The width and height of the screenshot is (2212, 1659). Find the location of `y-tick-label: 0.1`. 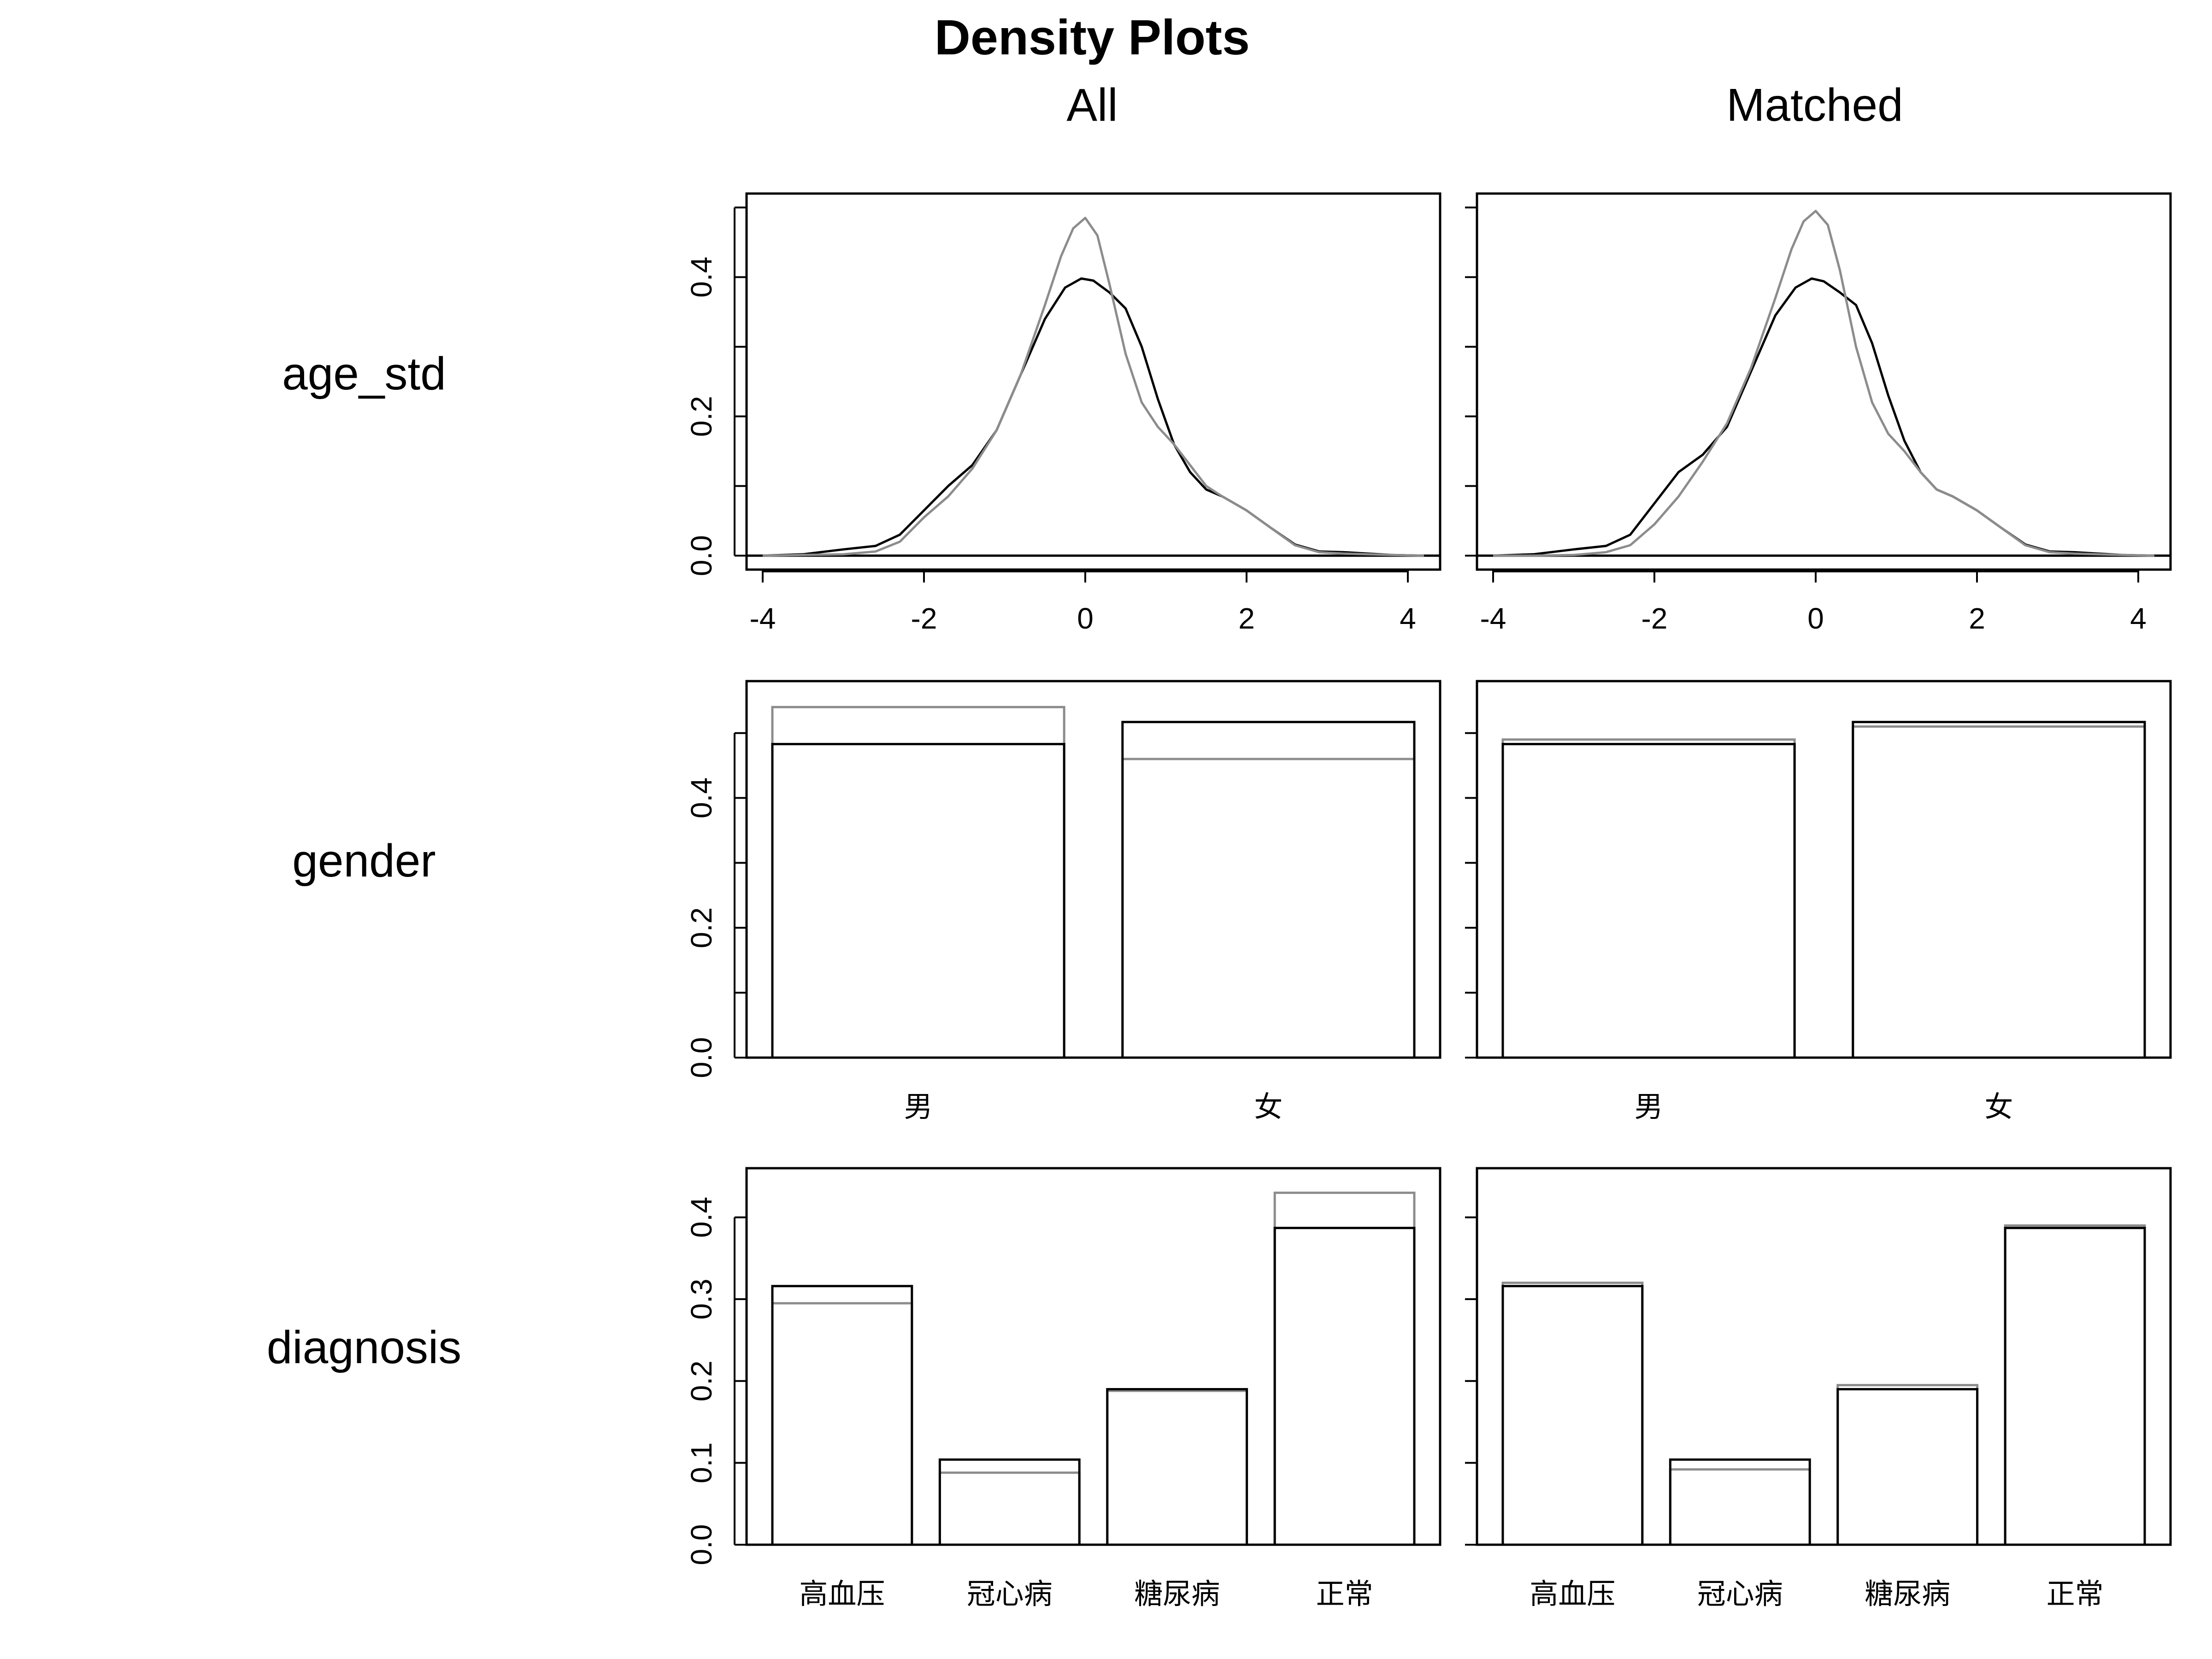

y-tick-label: 0.1 is located at coordinates (701, 1462).